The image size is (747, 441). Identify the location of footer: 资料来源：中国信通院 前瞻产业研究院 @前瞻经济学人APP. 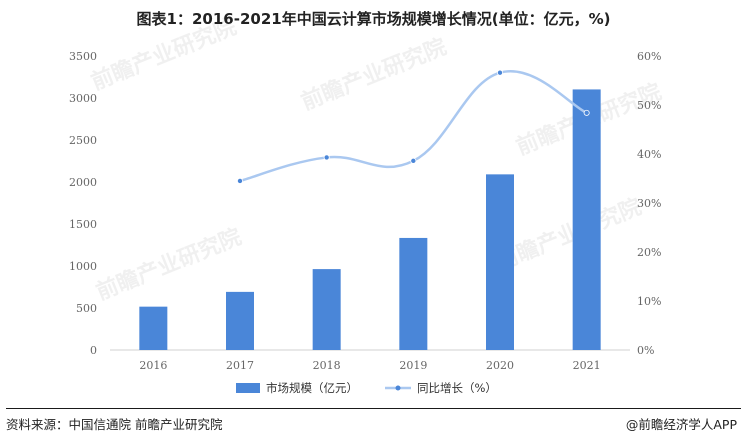
(373, 424).